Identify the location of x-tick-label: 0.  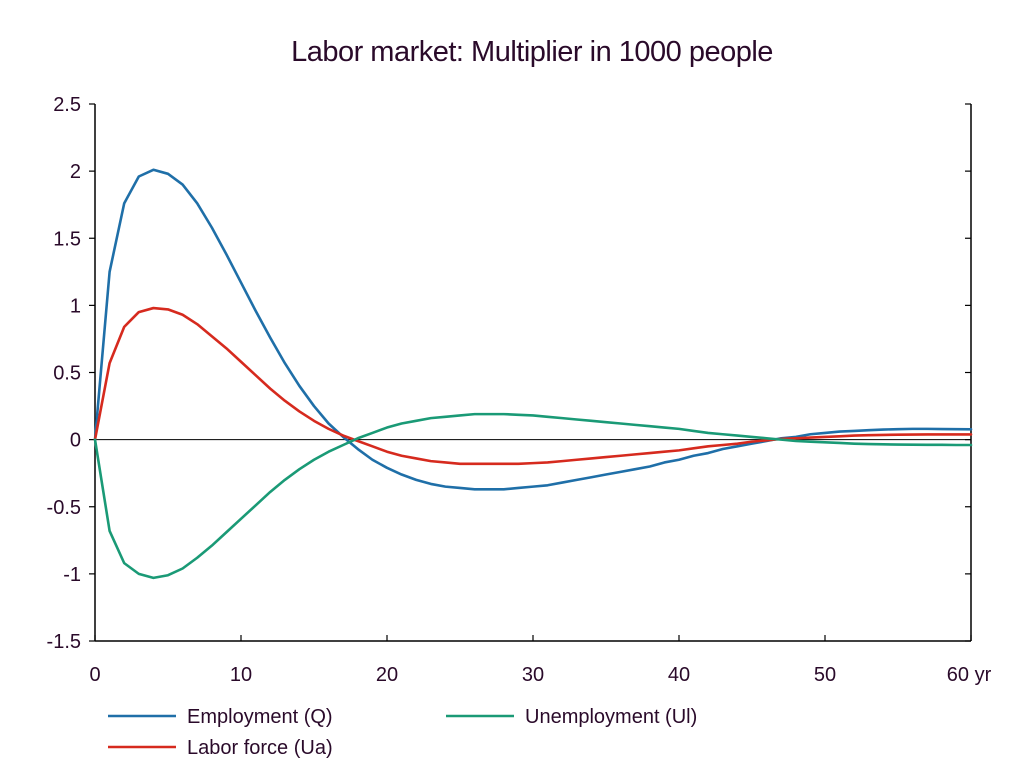
(94, 675).